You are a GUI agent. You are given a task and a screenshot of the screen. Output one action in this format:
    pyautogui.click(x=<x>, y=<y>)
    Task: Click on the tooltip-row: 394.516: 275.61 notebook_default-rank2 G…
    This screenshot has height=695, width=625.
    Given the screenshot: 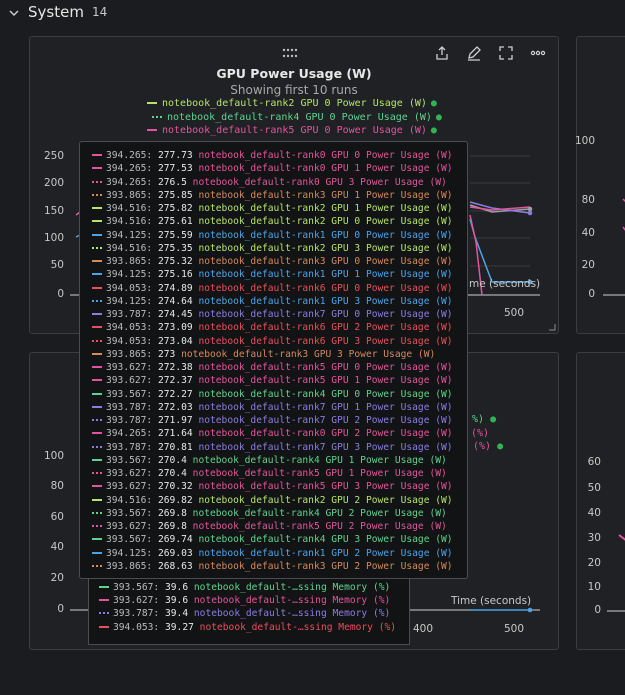 What is the action you would take?
    pyautogui.click(x=272, y=221)
    